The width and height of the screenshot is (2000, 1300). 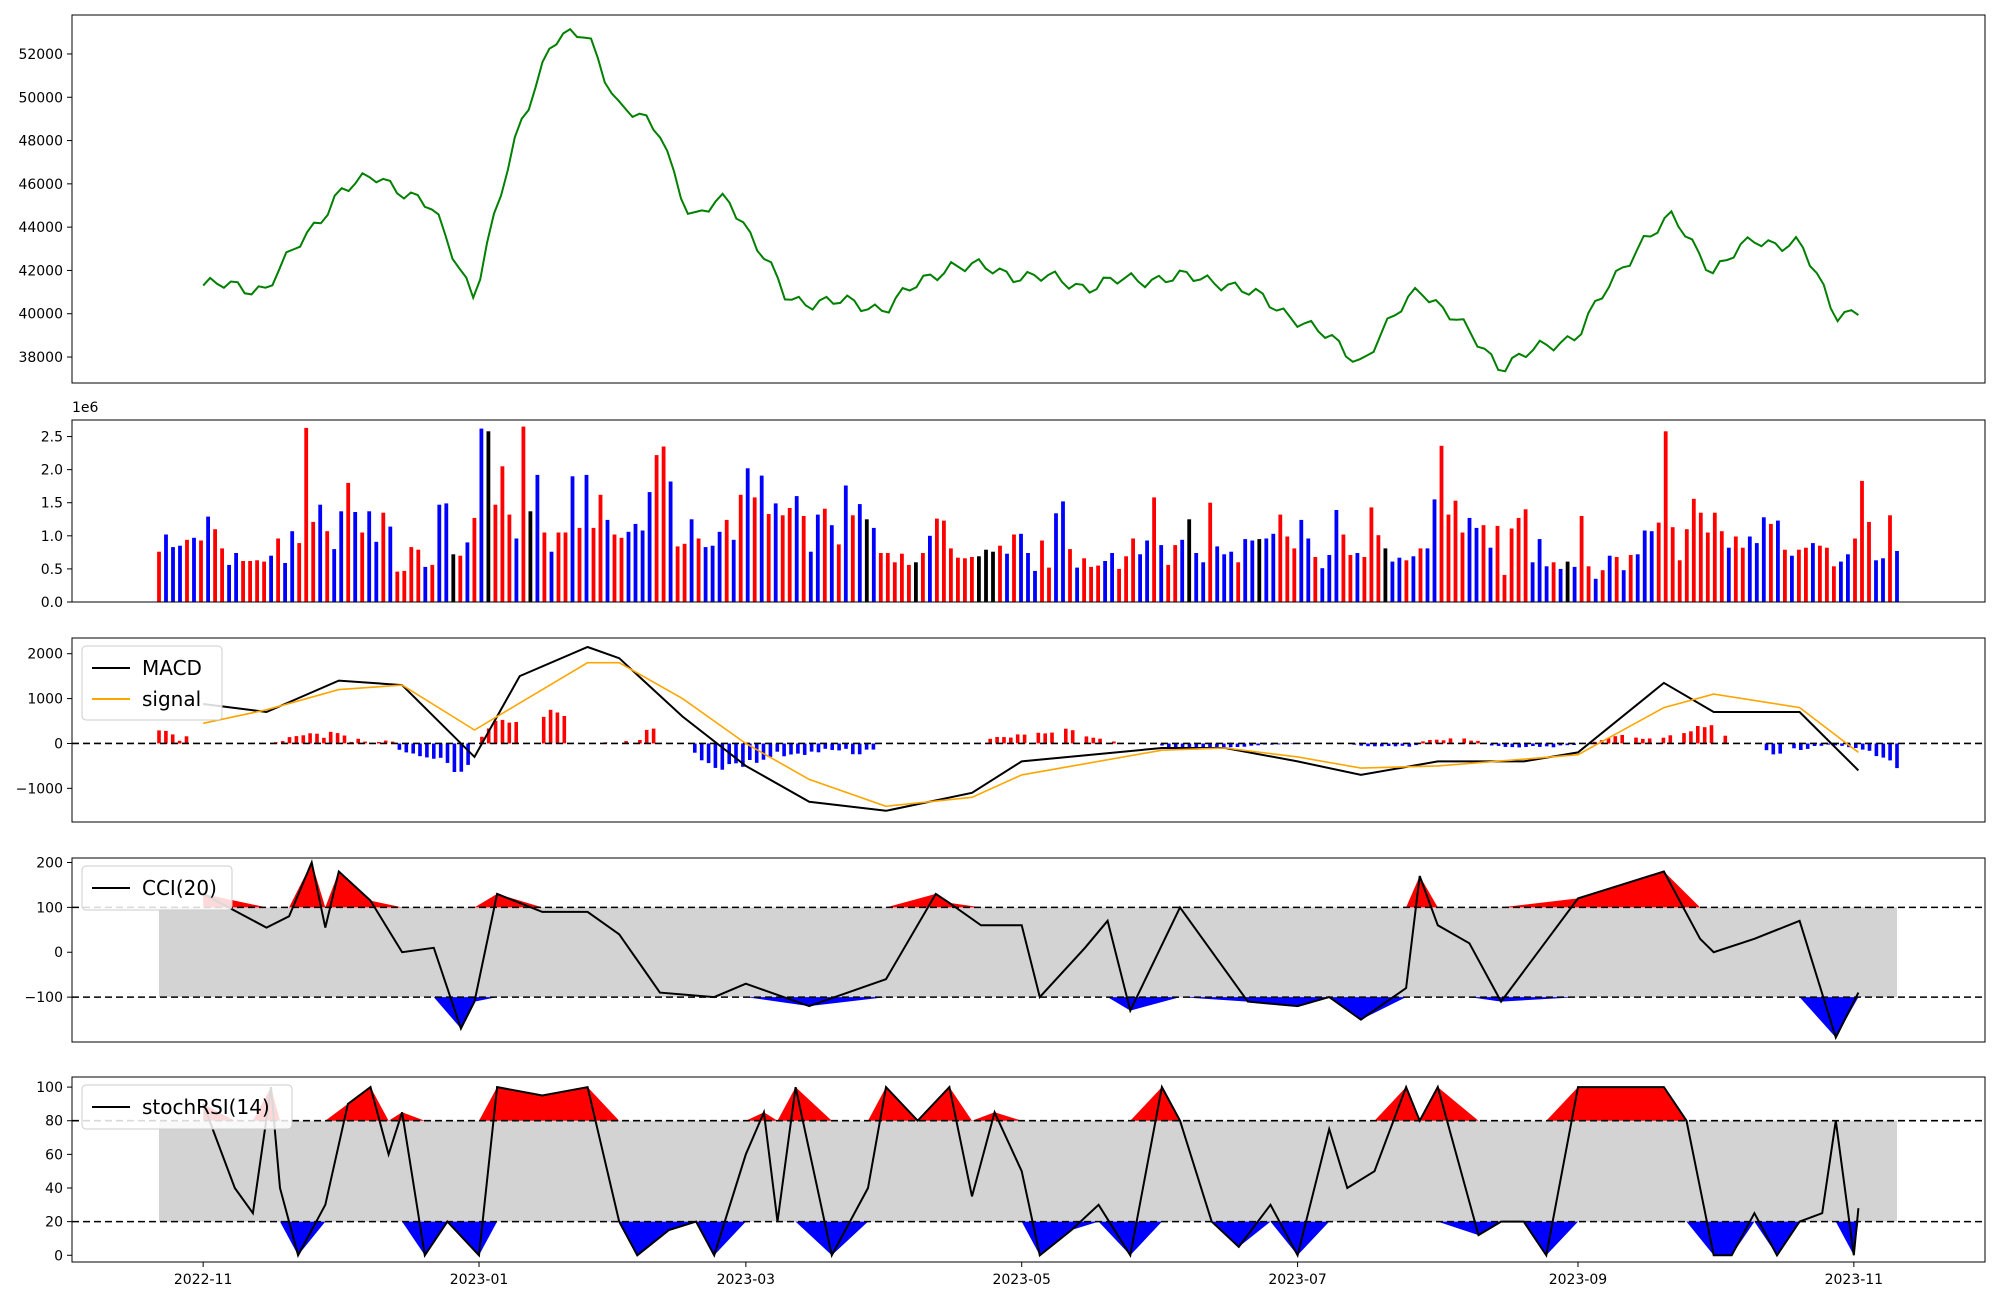 I want to click on y-tick-label: 52000, so click(x=40, y=55).